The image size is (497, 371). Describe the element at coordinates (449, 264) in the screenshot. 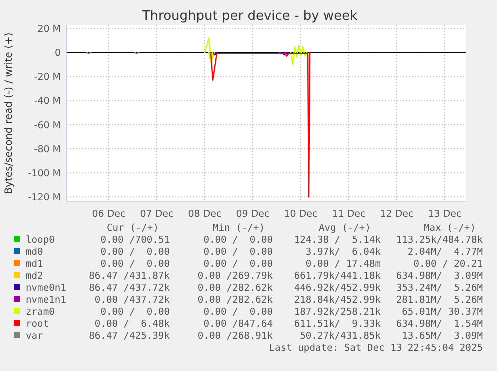

I see `text: 0.00 / 20.21` at that location.